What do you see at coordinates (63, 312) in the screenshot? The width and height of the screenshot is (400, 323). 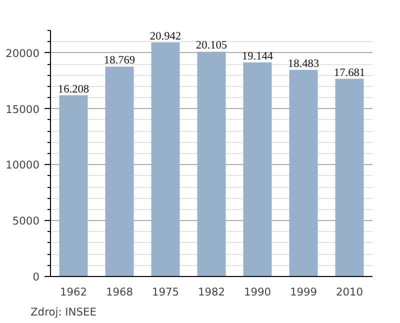 I see `text: Zdroj: INSEE` at bounding box center [63, 312].